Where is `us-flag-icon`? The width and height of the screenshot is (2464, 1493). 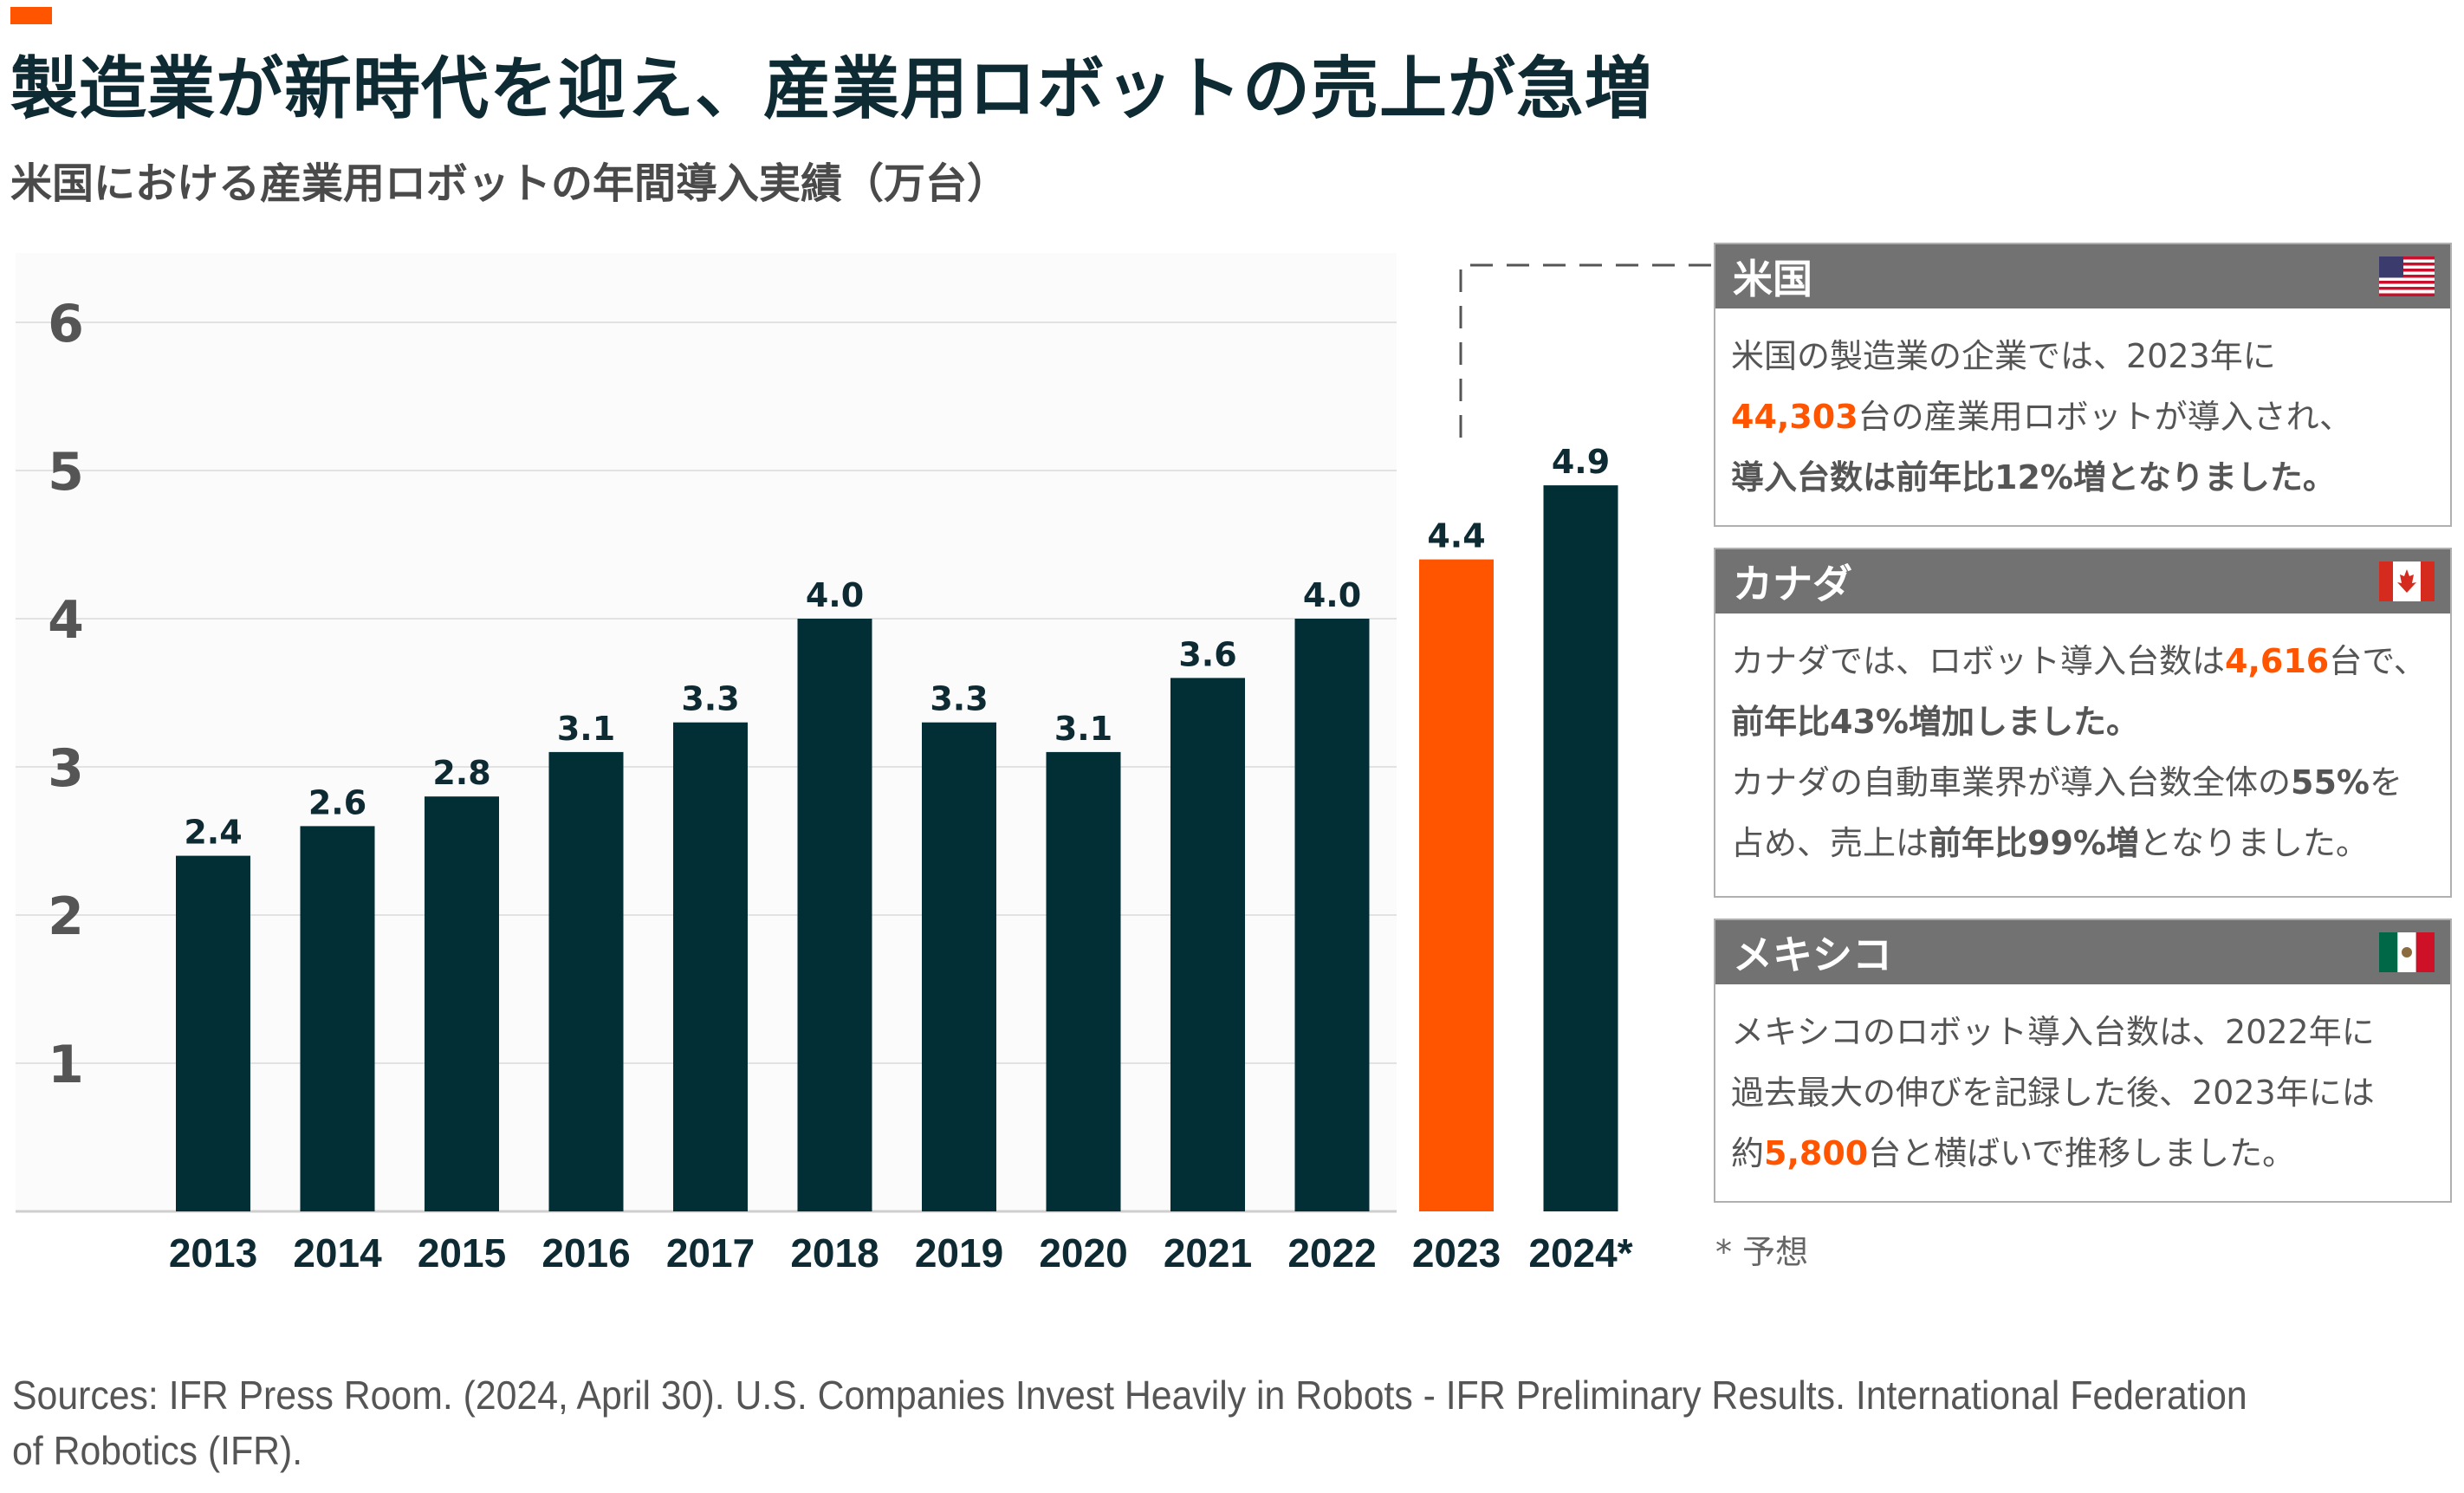
us-flag-icon is located at coordinates (2407, 276).